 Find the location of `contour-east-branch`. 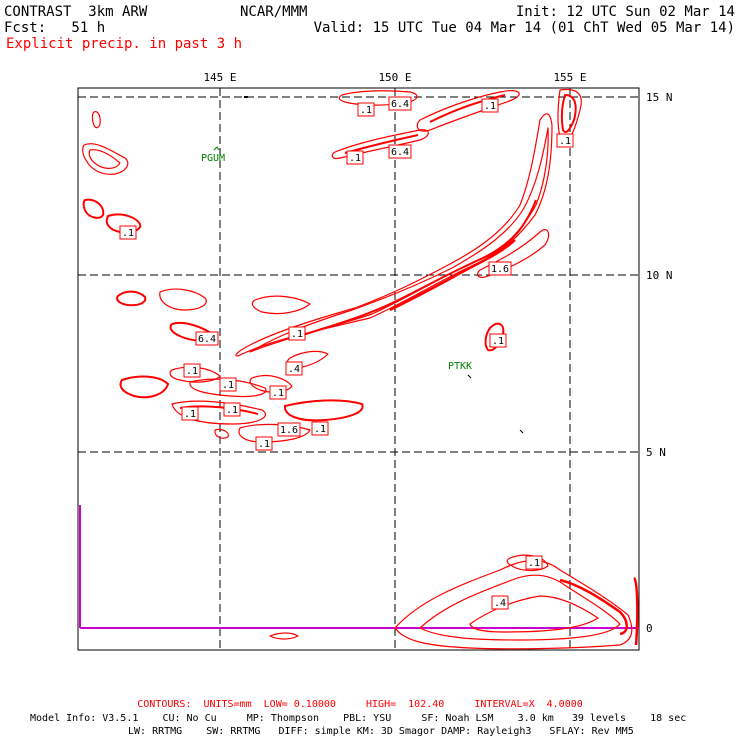

contour-east-branch is located at coordinates (569, 117).